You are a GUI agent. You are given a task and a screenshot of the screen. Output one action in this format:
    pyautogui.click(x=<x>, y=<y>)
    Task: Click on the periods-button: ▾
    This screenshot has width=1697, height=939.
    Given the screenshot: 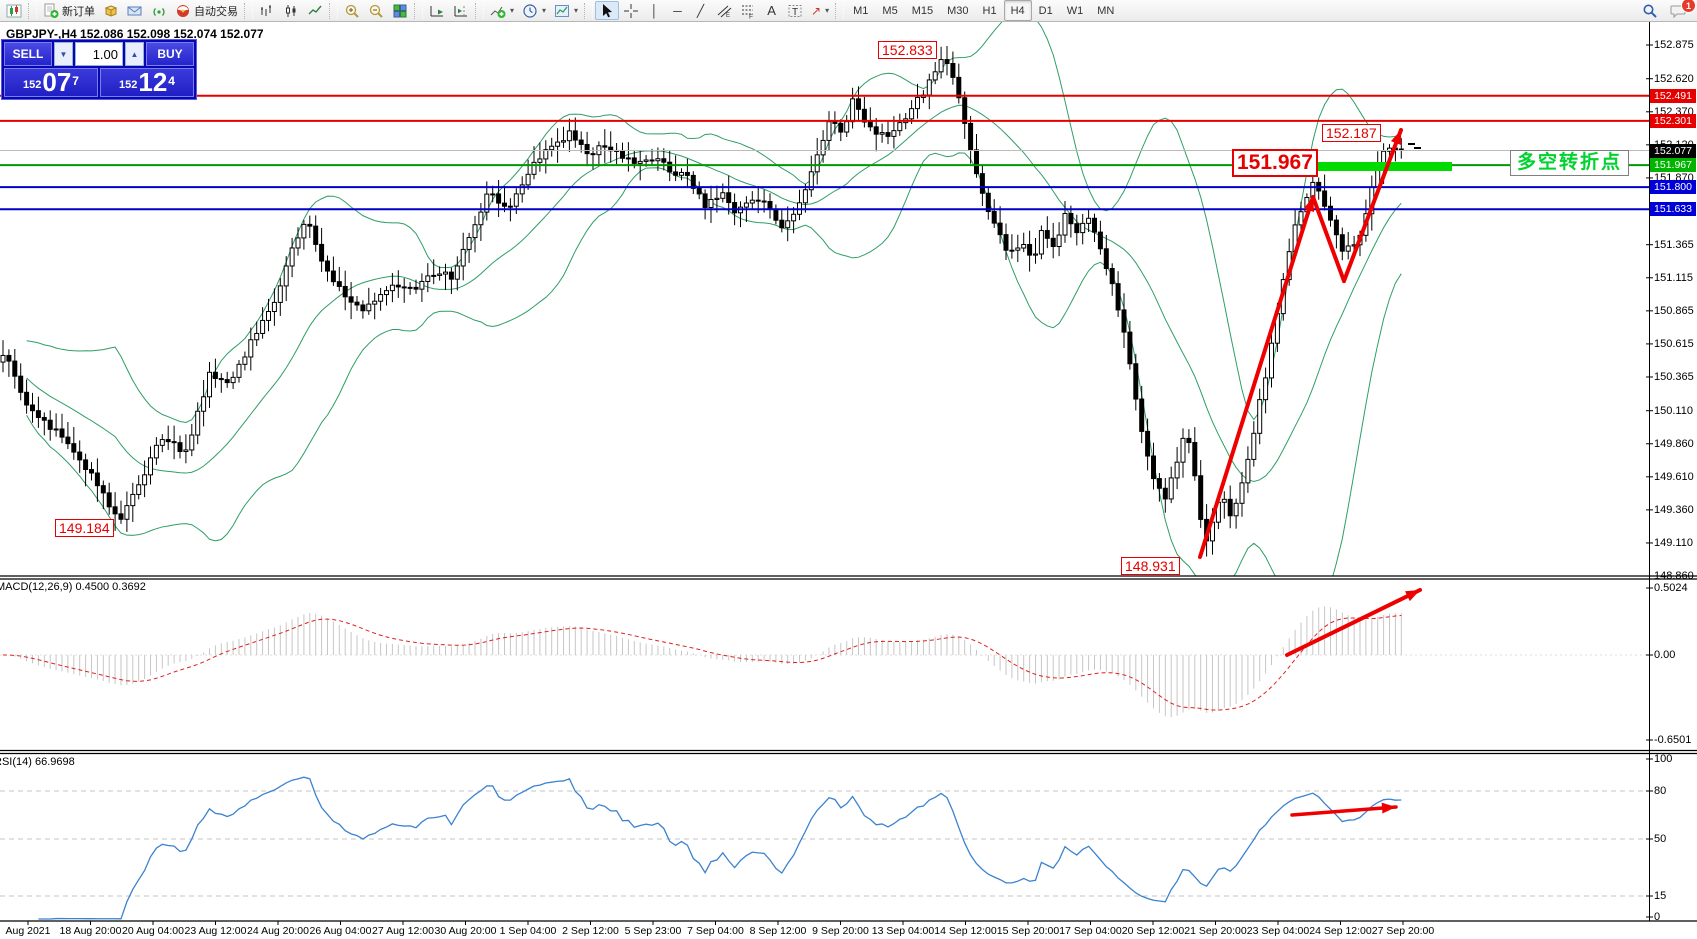 What is the action you would take?
    pyautogui.click(x=534, y=10)
    